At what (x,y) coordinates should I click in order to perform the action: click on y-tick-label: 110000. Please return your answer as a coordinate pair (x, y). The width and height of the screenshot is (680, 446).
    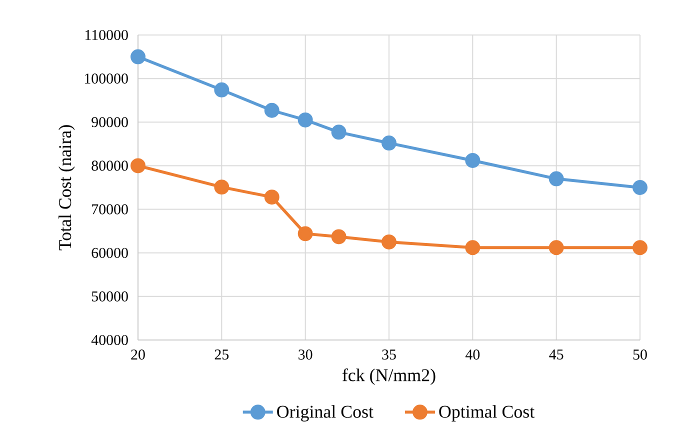
    Looking at the image, I should click on (107, 35).